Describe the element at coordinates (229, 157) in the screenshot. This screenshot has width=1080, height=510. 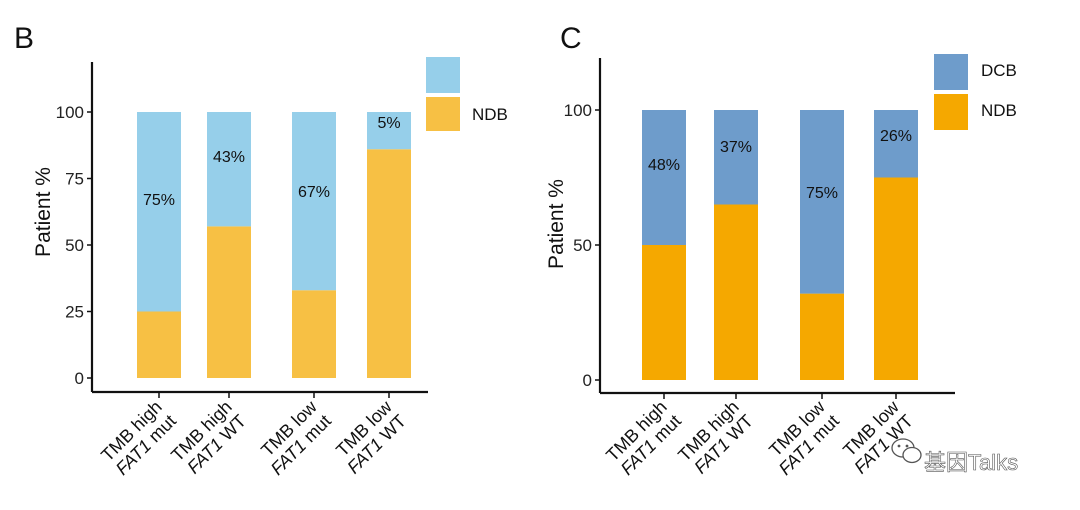
I see `data-label-2: 43%` at that location.